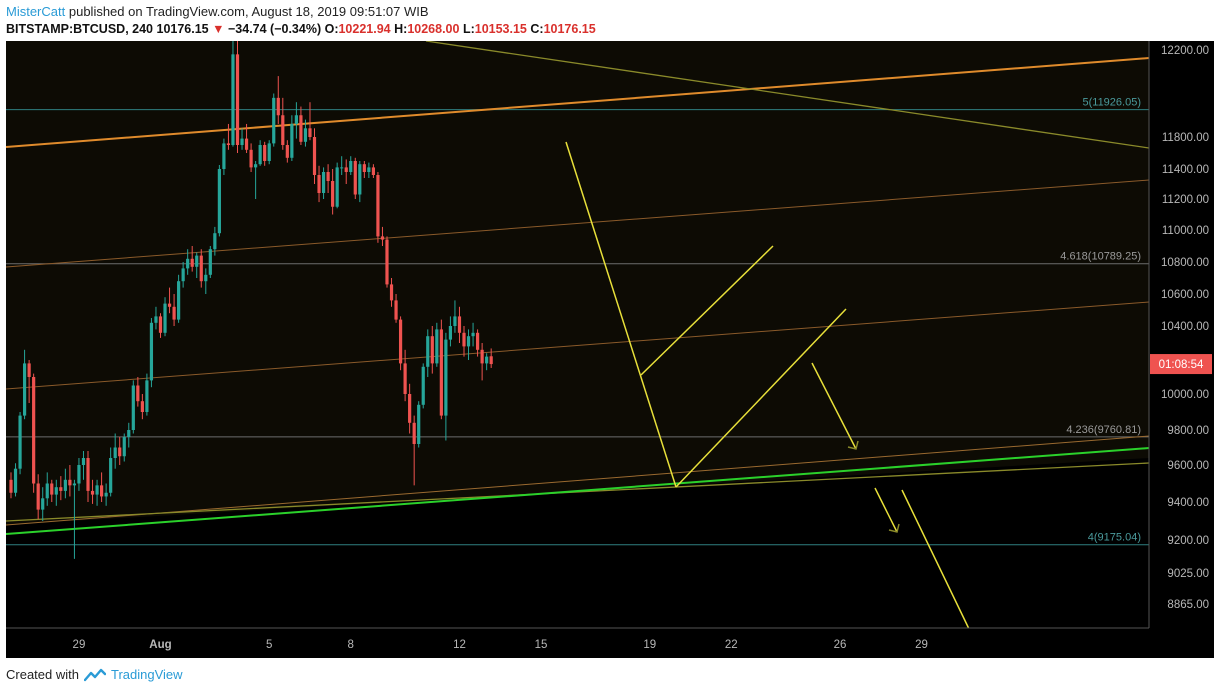 This screenshot has width=1220, height=693. What do you see at coordinates (840, 645) in the screenshot?
I see `time-tick-label: 26` at bounding box center [840, 645].